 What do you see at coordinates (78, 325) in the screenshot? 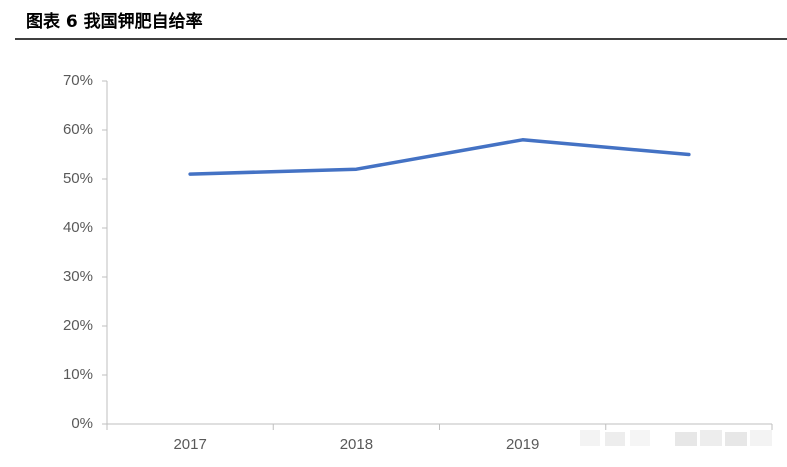
I see `y-tick-label: 20%` at bounding box center [78, 325].